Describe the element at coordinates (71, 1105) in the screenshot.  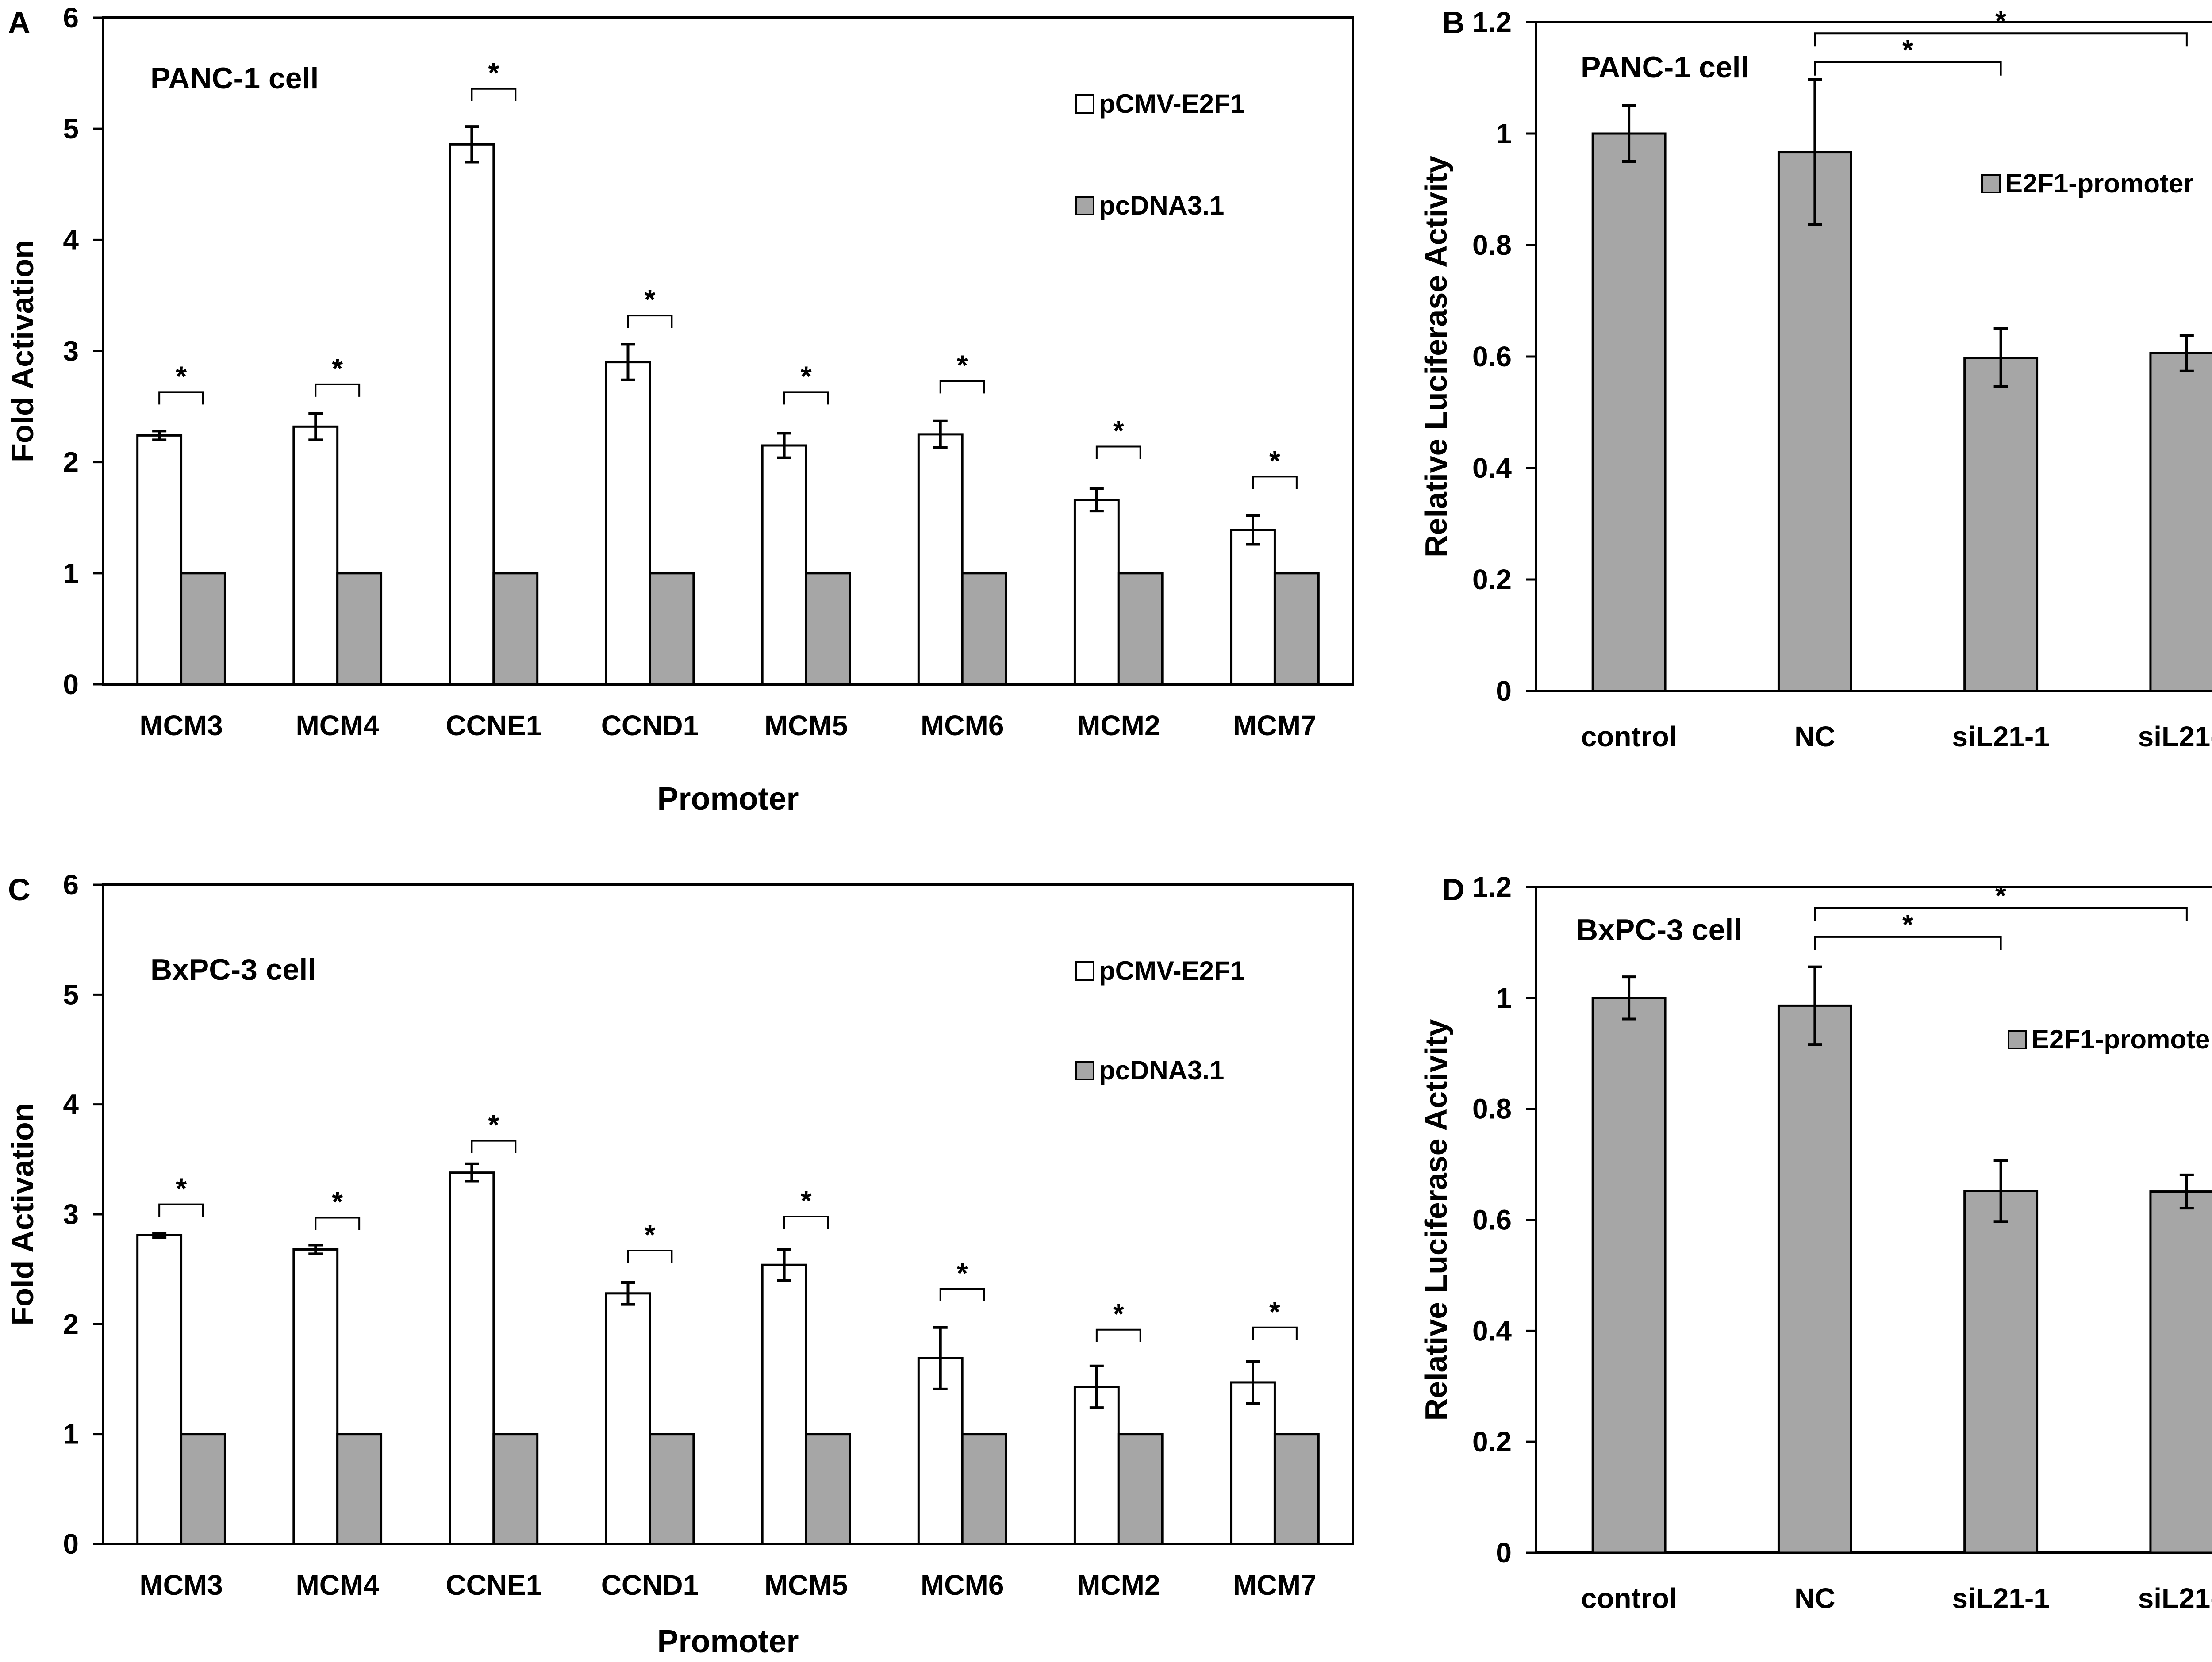
I see `y-tick-label: 4` at that location.